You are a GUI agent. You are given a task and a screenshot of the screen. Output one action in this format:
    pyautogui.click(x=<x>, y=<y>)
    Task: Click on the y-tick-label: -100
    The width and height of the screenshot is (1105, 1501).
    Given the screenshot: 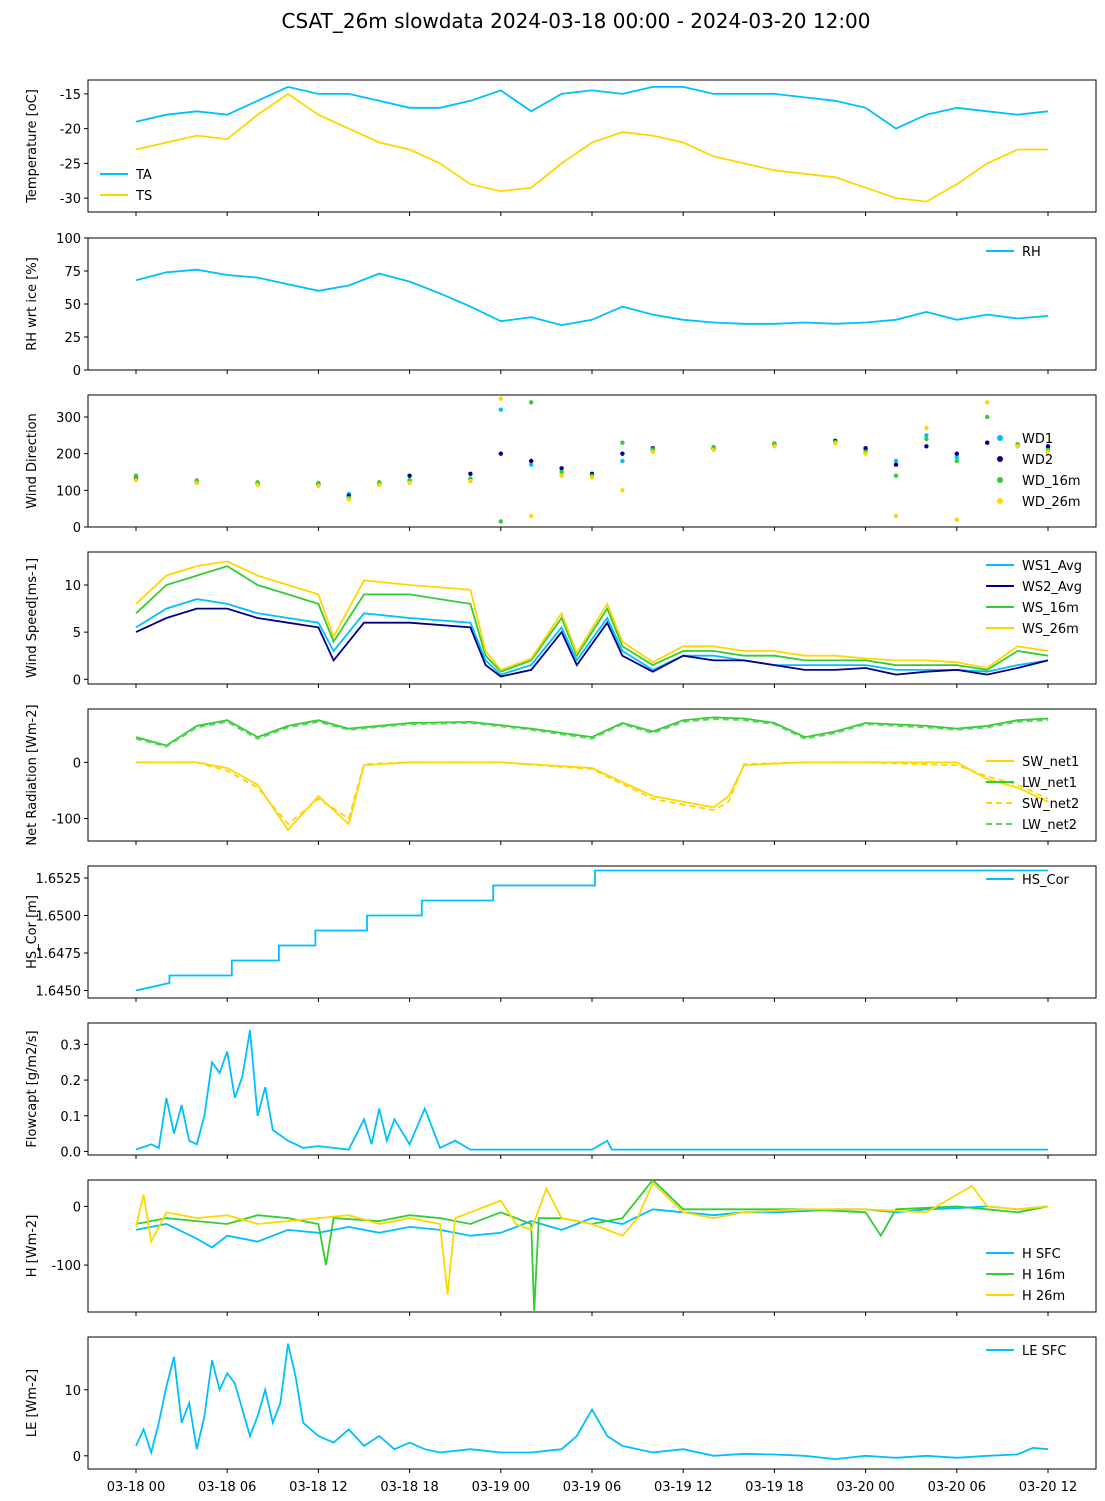 What is the action you would take?
    pyautogui.click(x=66, y=1266)
    